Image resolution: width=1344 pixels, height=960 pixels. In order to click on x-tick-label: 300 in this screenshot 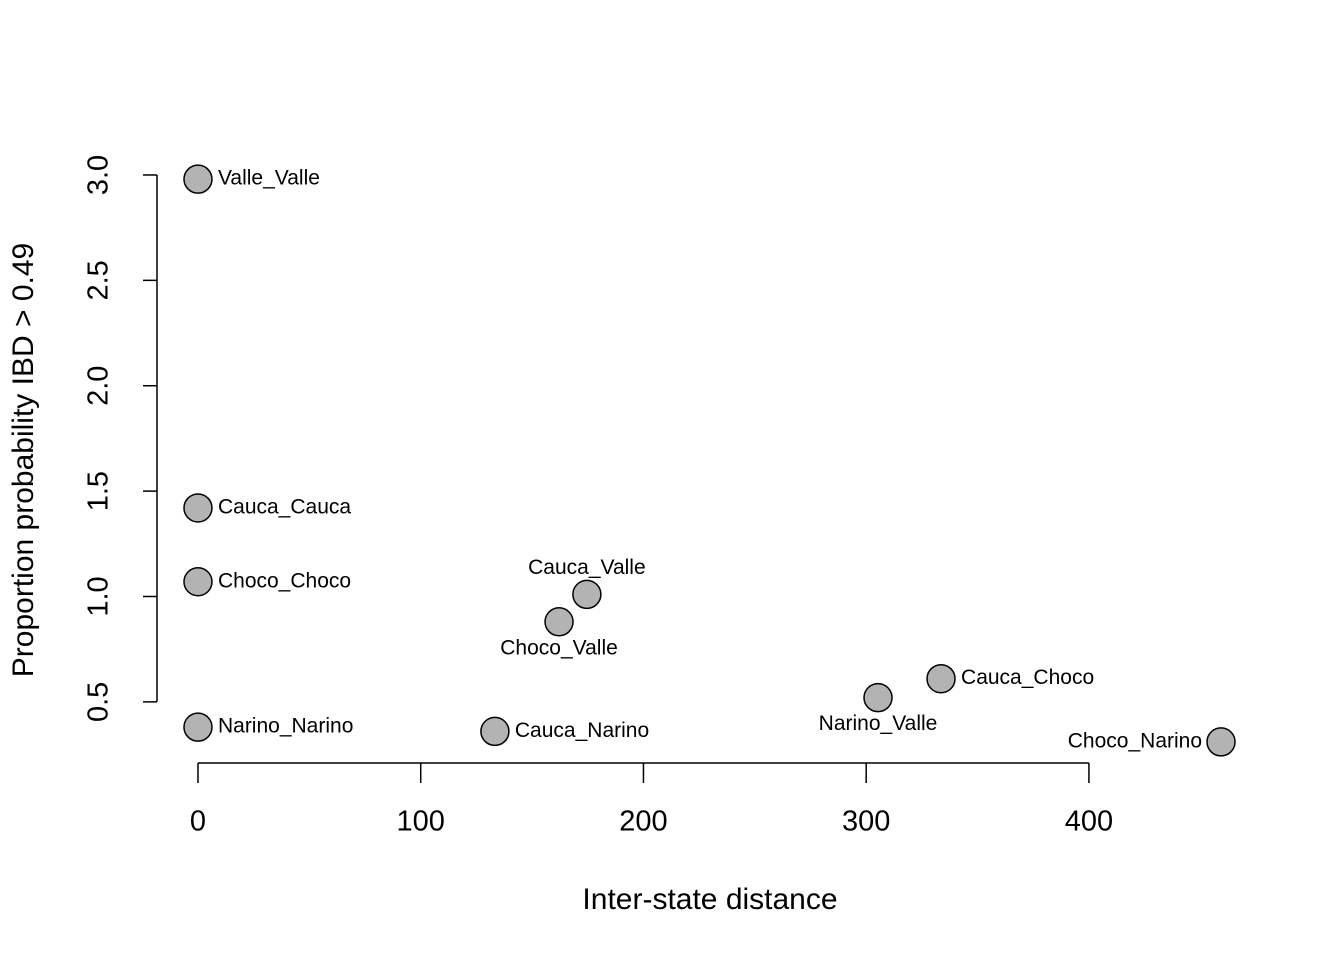, I will do `click(866, 822)`.